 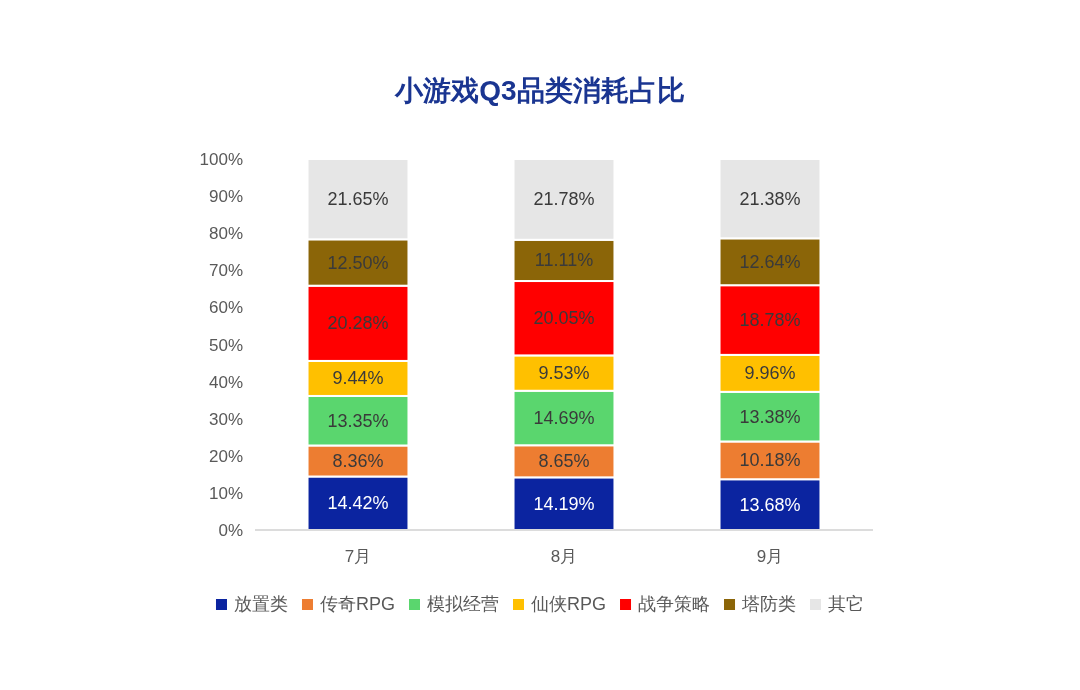 What do you see at coordinates (770, 198) in the screenshot?
I see `data-label: 21.38%` at bounding box center [770, 198].